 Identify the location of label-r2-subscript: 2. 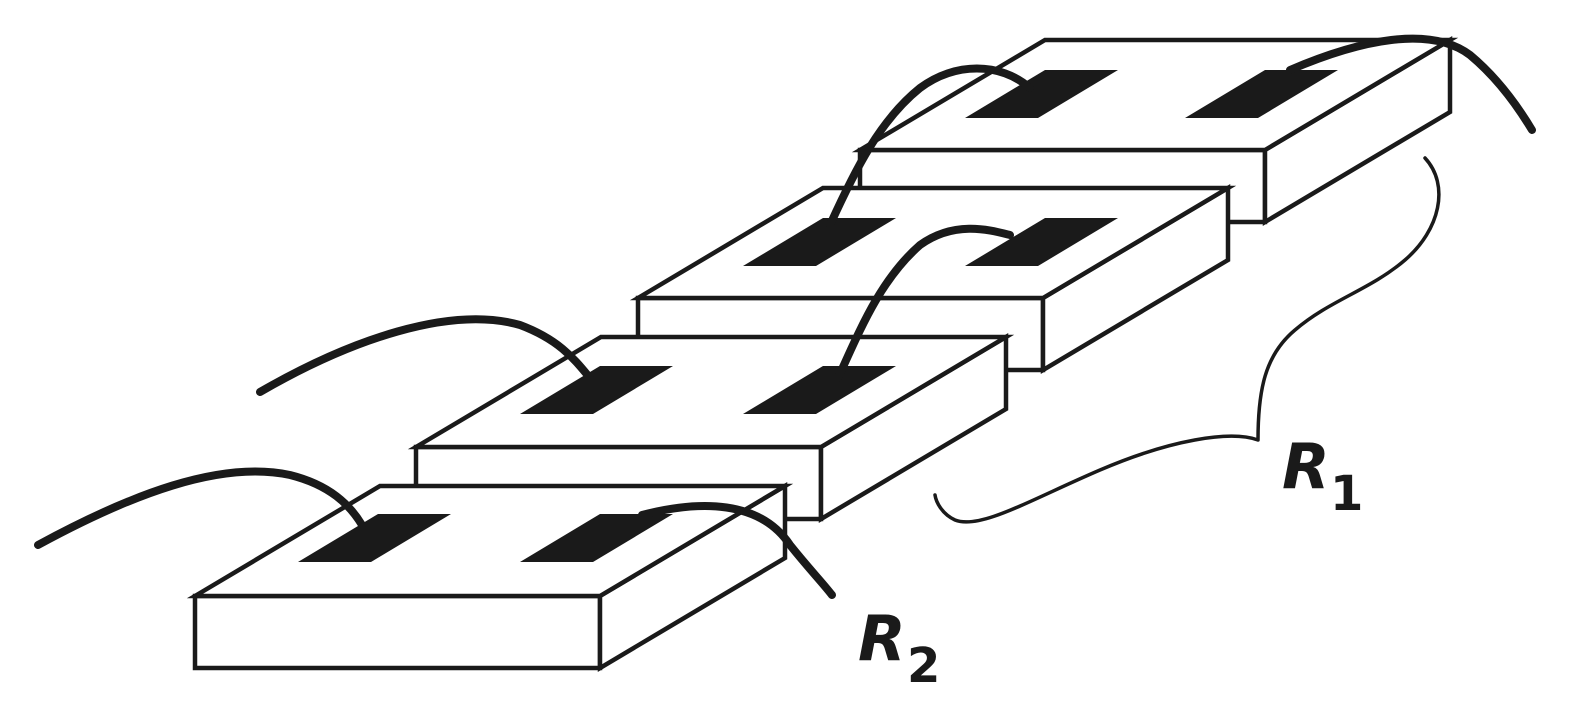
(923, 666).